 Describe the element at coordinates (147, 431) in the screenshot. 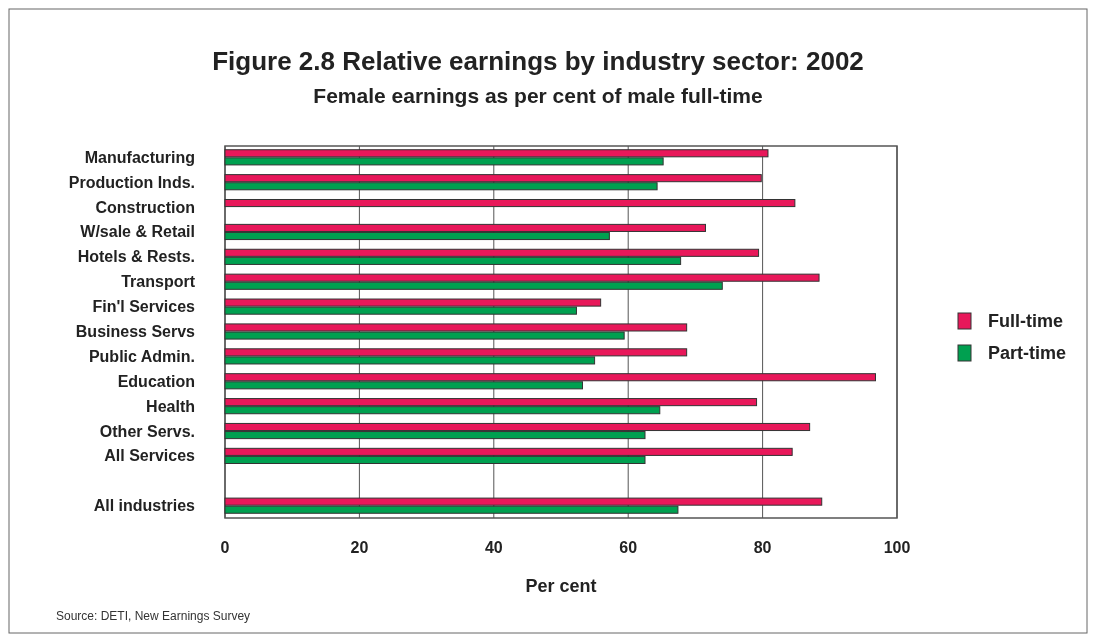

I see `y-tick-label: Other Servs.` at that location.